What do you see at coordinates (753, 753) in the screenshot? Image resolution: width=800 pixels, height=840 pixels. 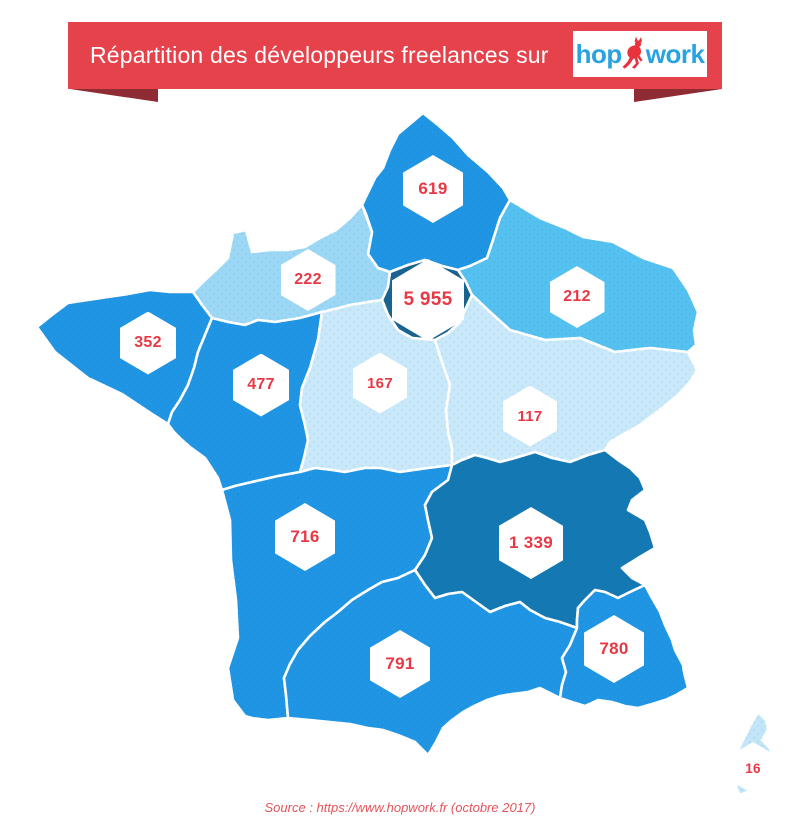 I see `region-texture-corse` at bounding box center [753, 753].